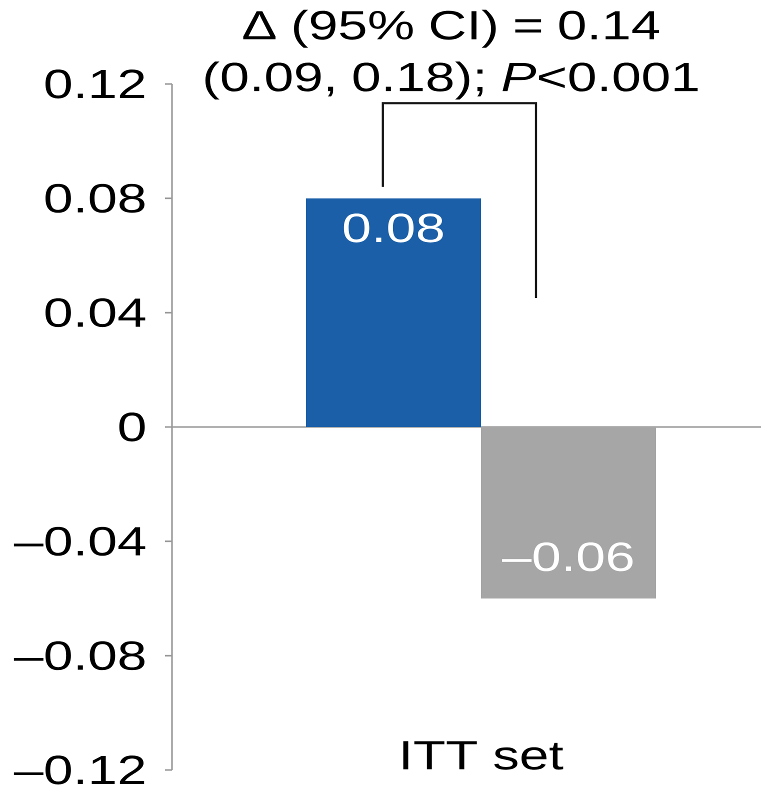 Image resolution: width=761 pixels, height=785 pixels. Describe the element at coordinates (132, 427) in the screenshot. I see `y-tick-label: 0` at that location.